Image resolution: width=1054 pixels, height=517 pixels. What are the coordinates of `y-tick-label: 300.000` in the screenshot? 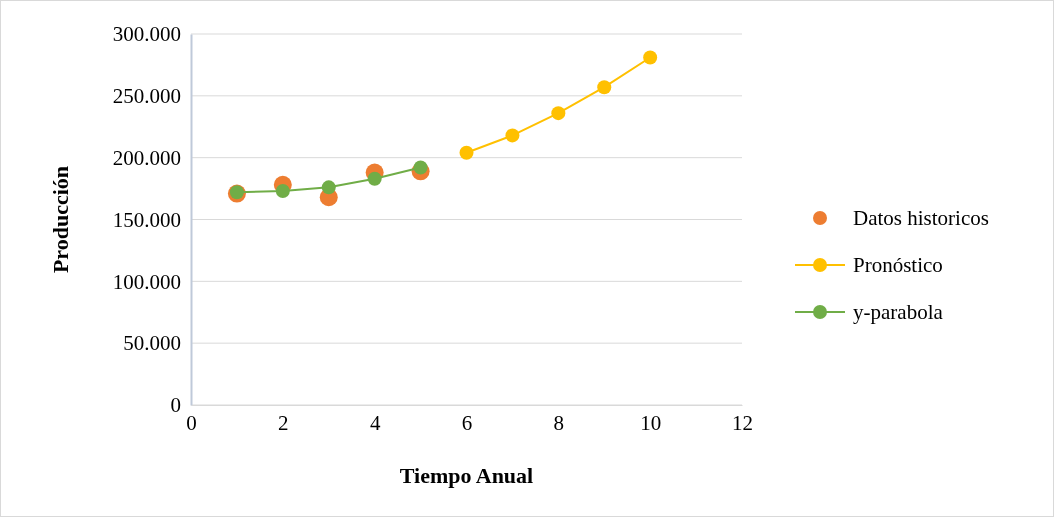 It's located at (146, 34).